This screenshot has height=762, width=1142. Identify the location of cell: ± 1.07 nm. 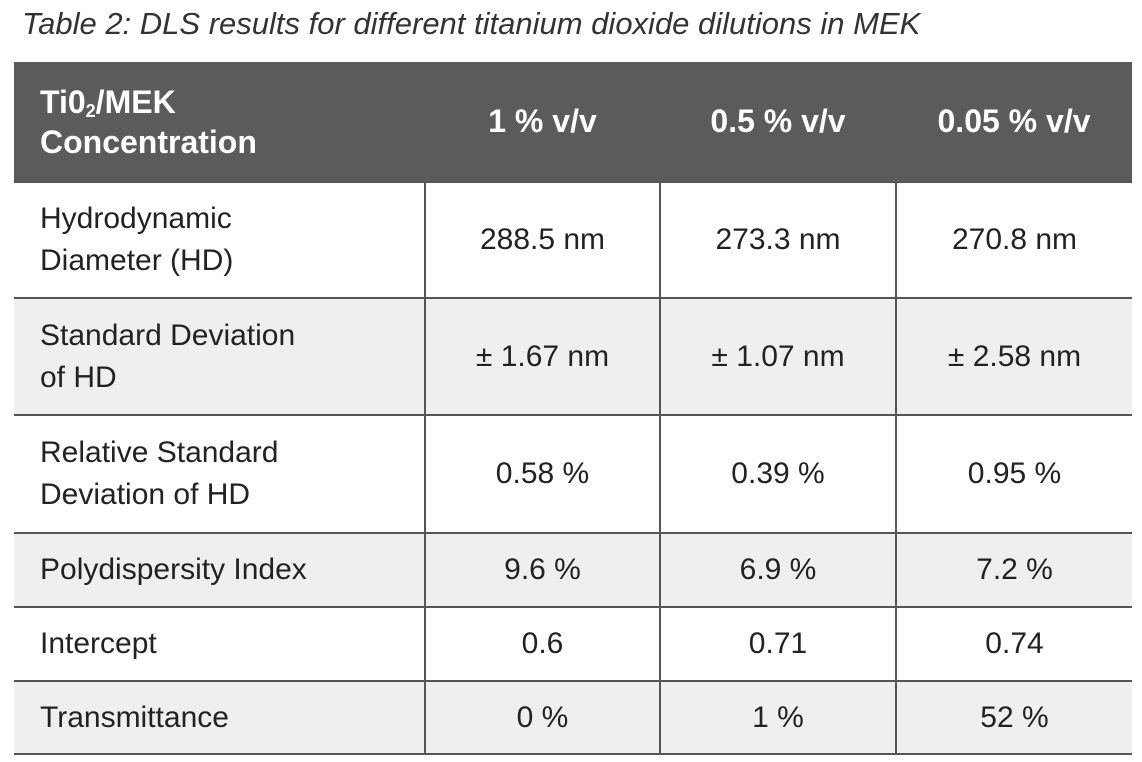
(778, 356).